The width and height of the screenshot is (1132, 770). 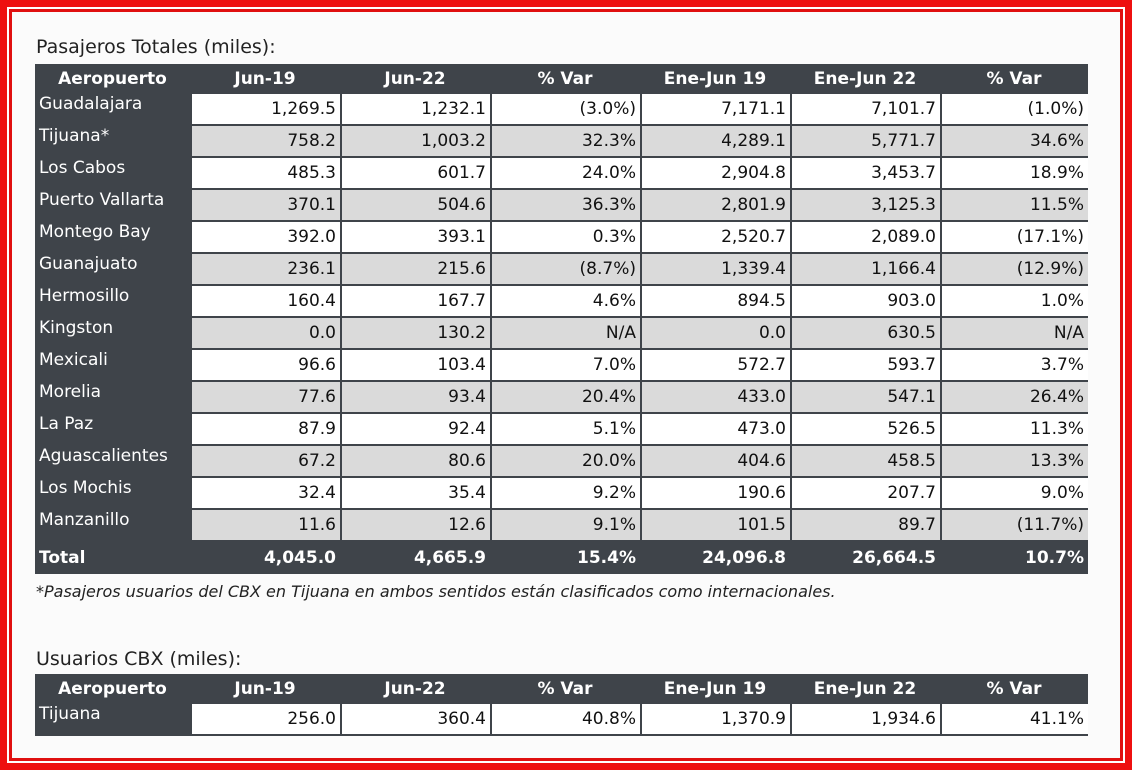 What do you see at coordinates (265, 206) in the screenshot?
I see `value-cell: 370.1` at bounding box center [265, 206].